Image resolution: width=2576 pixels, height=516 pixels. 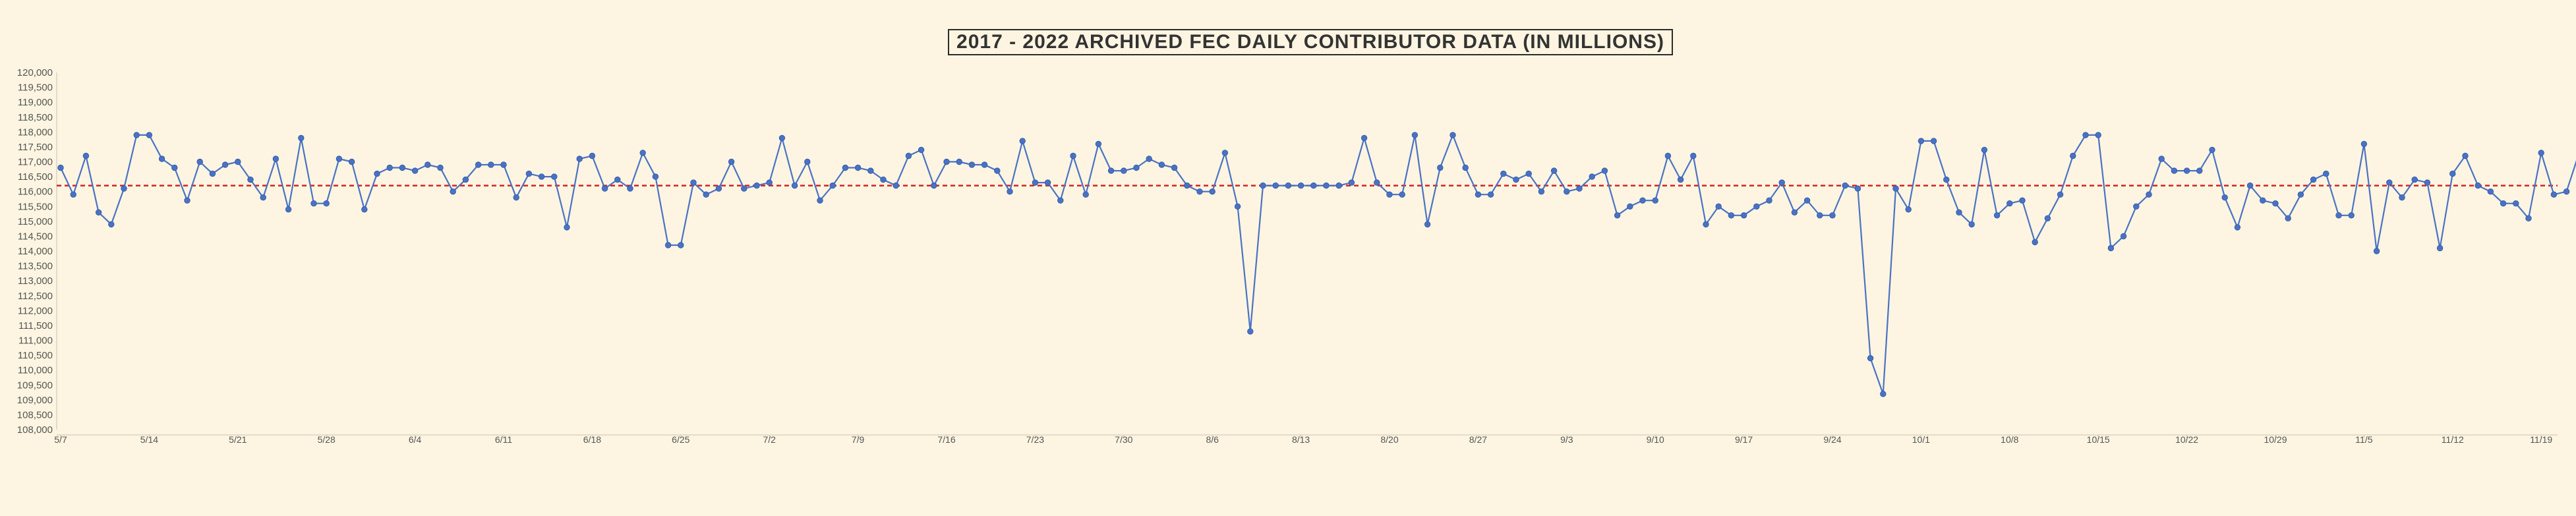 I want to click on x-tick-label: 6/18, so click(x=592, y=440).